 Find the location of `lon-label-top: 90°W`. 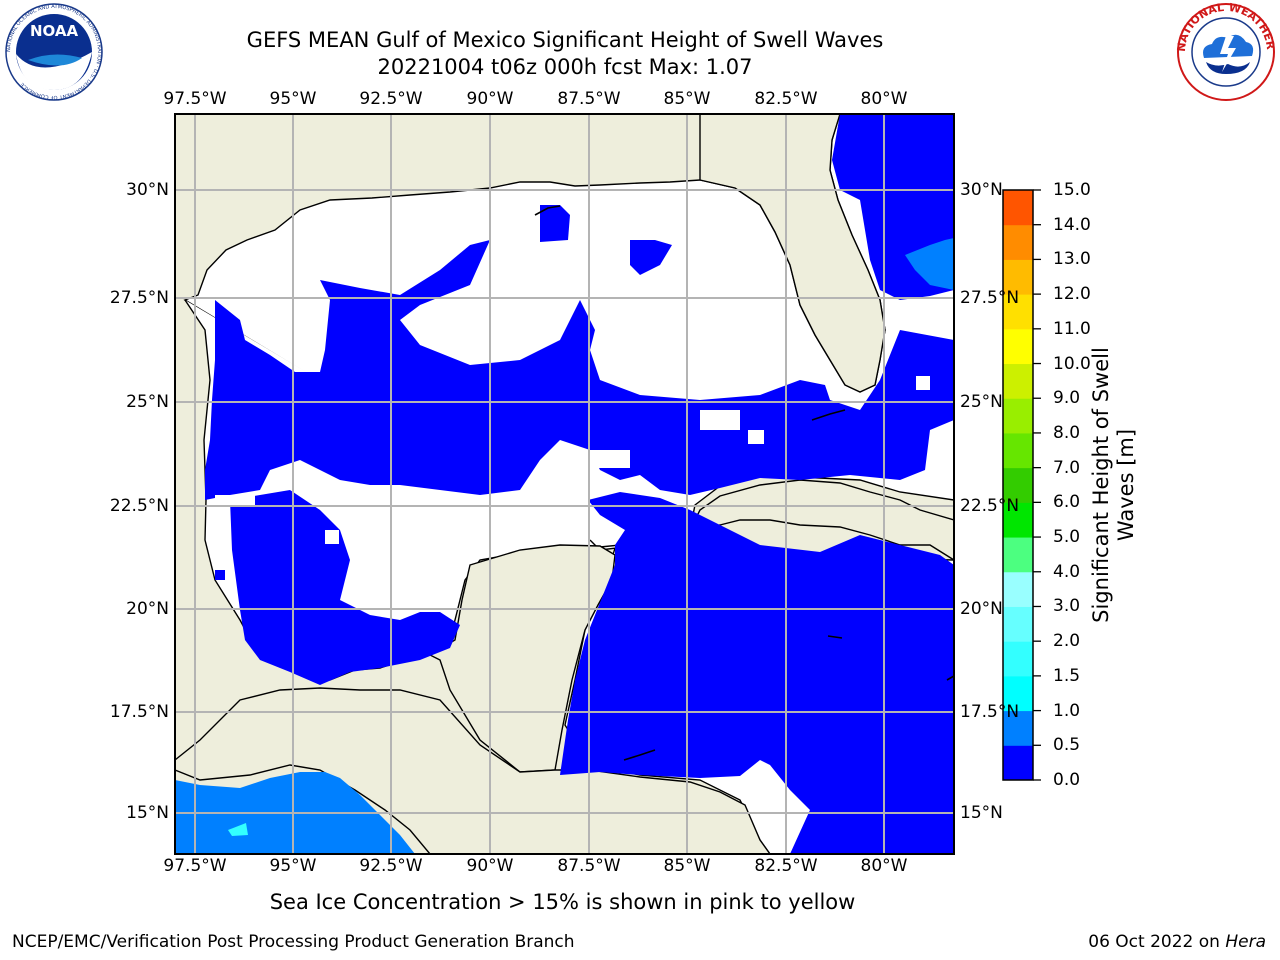

lon-label-top: 90°W is located at coordinates (490, 99).